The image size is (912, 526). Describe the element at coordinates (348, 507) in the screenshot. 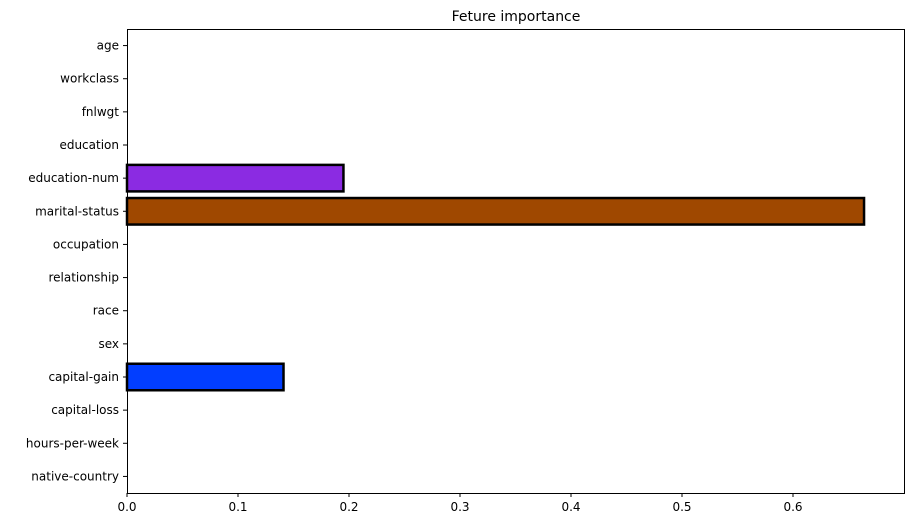

I see `x-tick-label: 0.2` at that location.